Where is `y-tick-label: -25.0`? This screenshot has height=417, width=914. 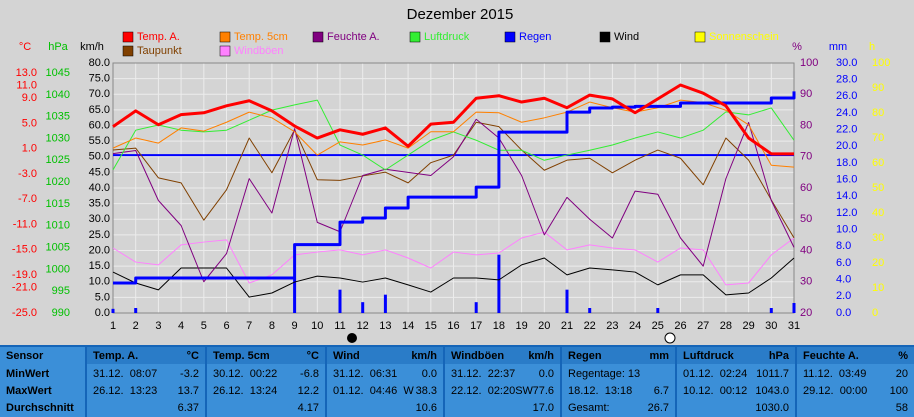 y-tick-label: -25.0 is located at coordinates (24, 313).